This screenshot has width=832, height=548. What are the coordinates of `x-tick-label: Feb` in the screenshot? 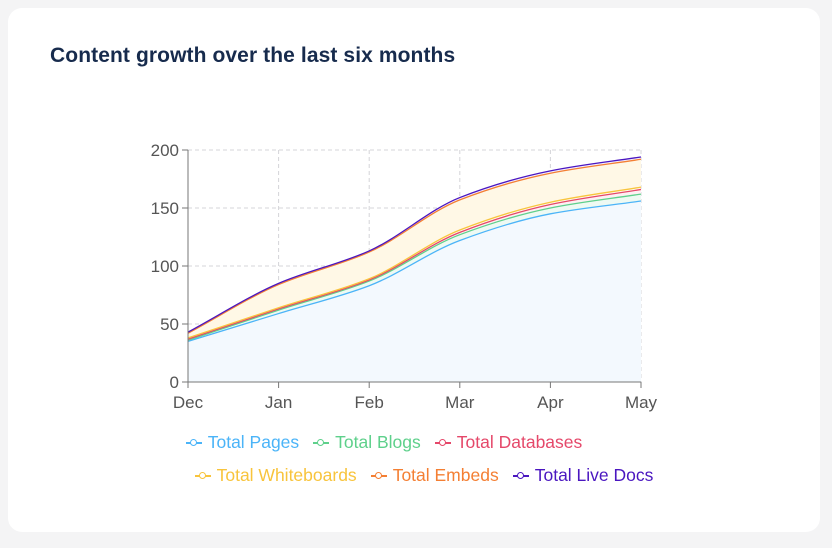 It's located at (369, 402).